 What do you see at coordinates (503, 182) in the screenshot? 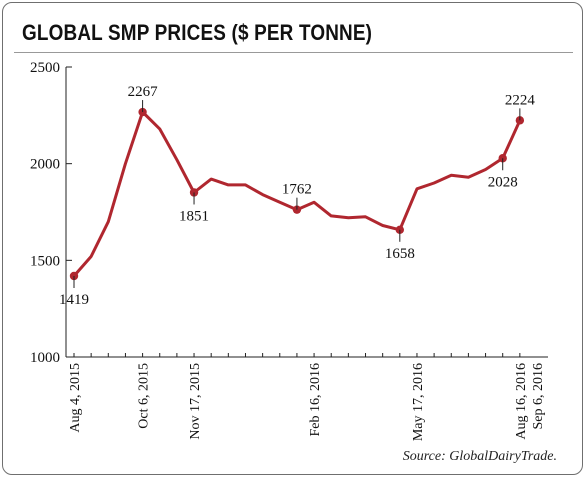
I see `data-label: 2028` at bounding box center [503, 182].